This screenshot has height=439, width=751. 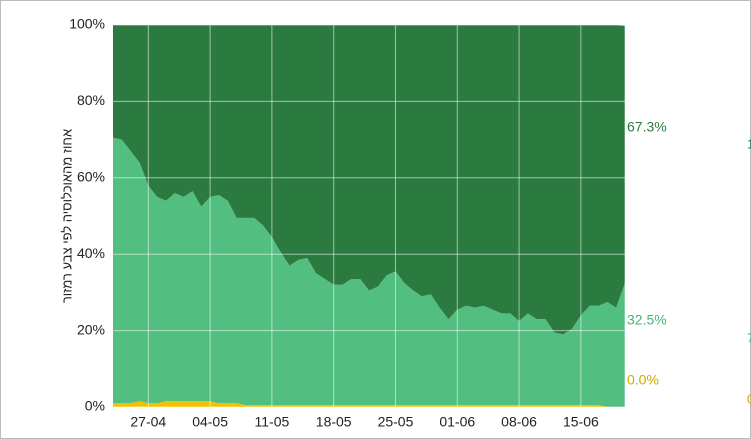 I want to click on y-tick-label: 20%, so click(x=91, y=329).